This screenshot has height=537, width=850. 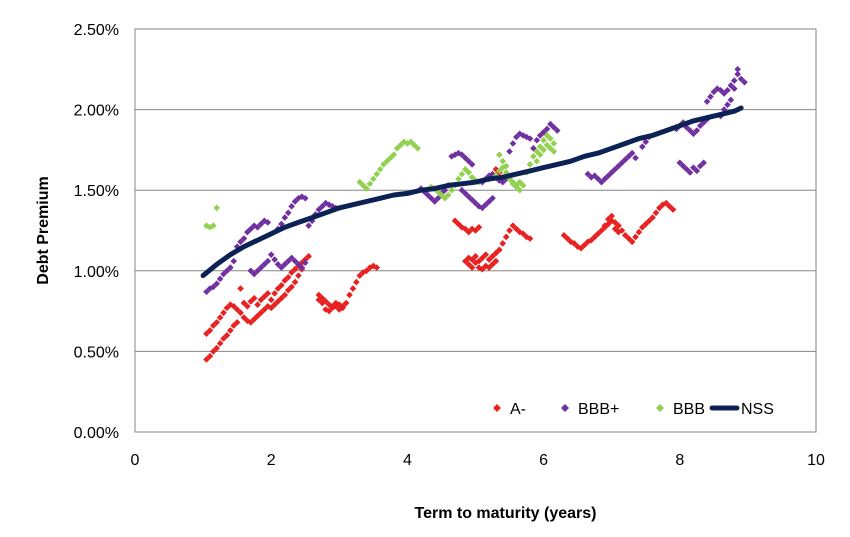 What do you see at coordinates (741, 409) in the screenshot?
I see `legend-entry: NSS` at bounding box center [741, 409].